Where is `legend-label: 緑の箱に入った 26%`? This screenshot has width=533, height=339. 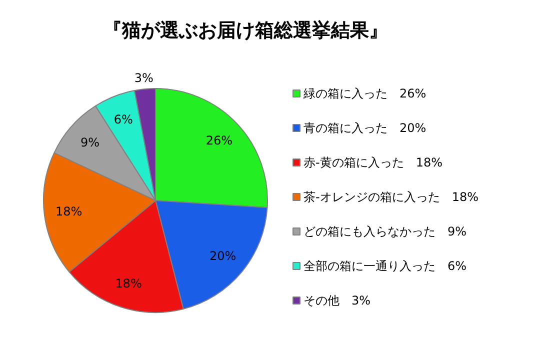 legend-label: 緑の箱に入った 26% is located at coordinates (364, 93).